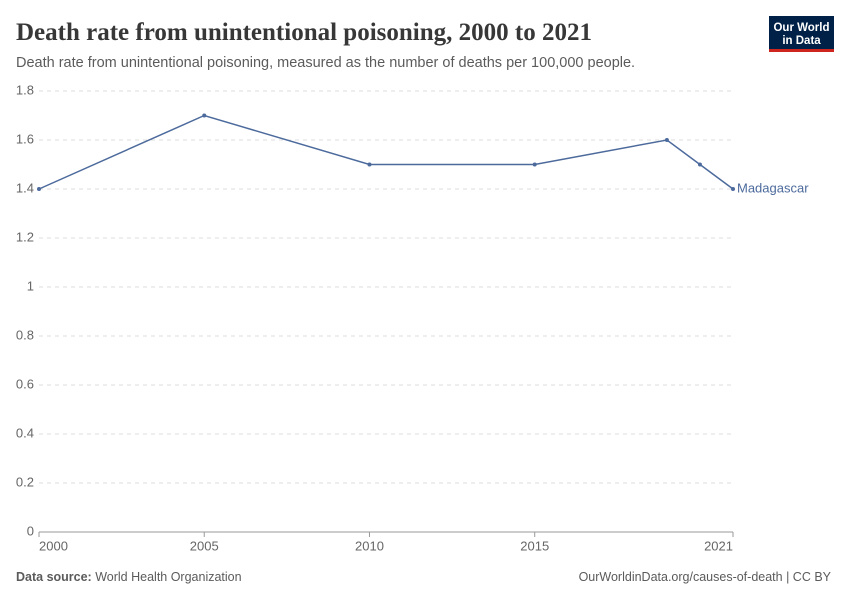 This screenshot has width=850, height=600. What do you see at coordinates (30, 530) in the screenshot?
I see `y-tick-label: 0` at bounding box center [30, 530].